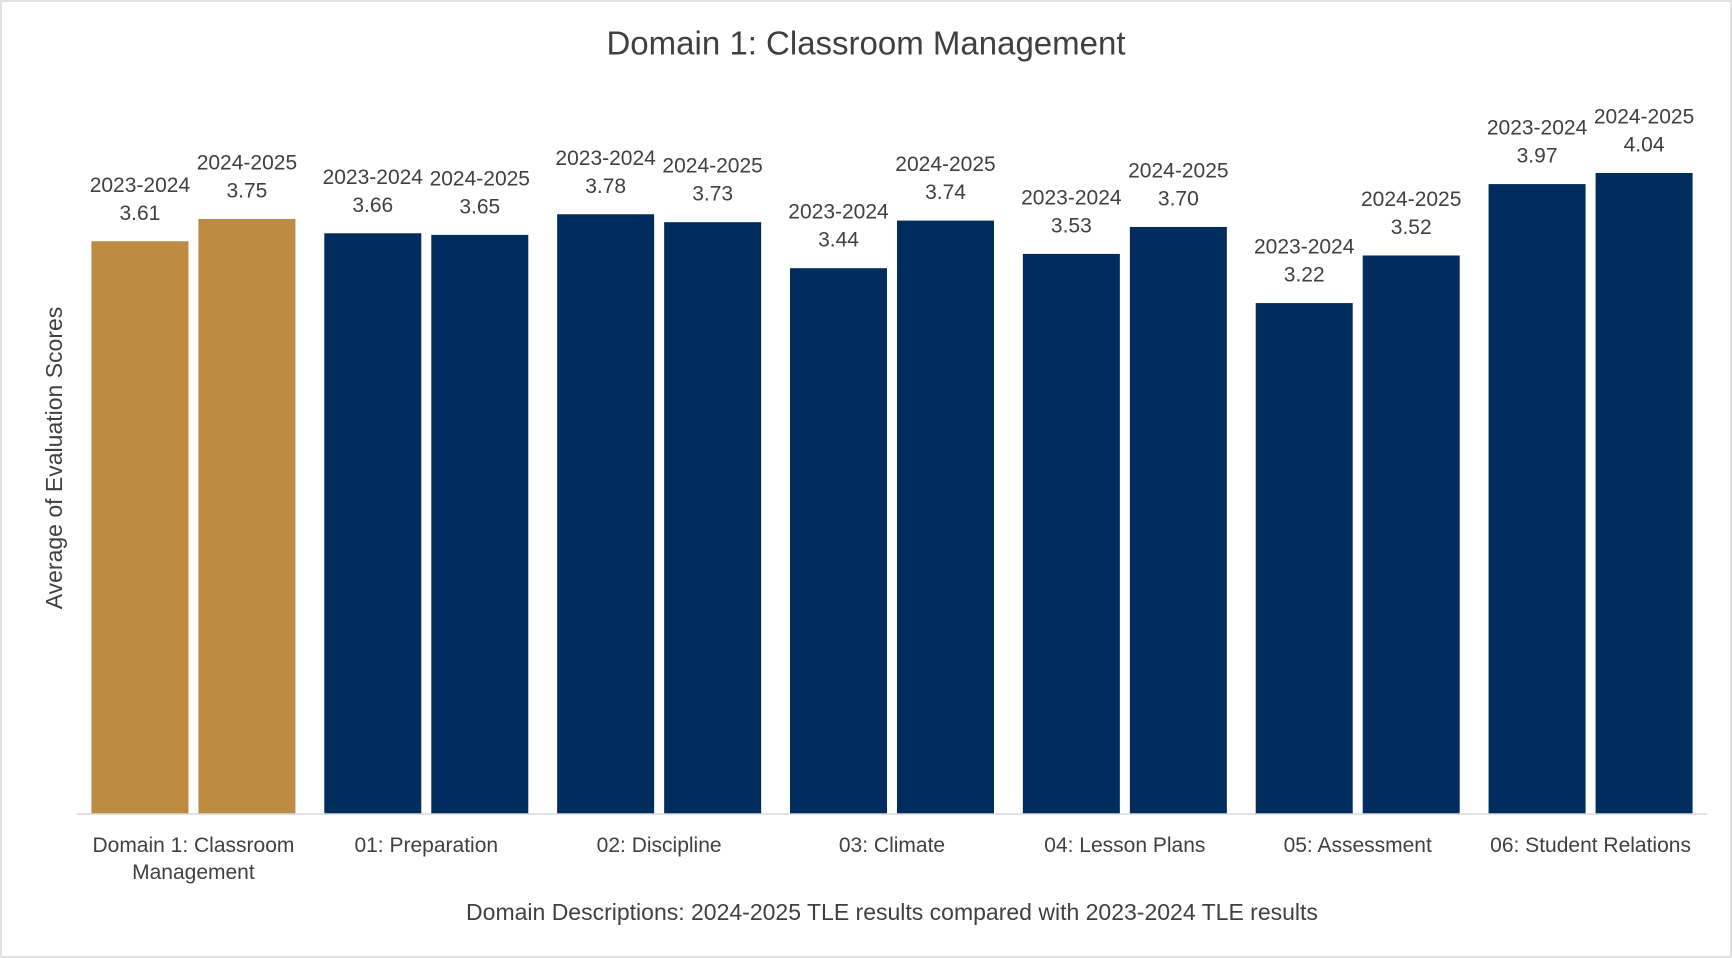 The width and height of the screenshot is (1732, 958). I want to click on x-tick-label: 04: Lesson Plans, so click(1125, 845).